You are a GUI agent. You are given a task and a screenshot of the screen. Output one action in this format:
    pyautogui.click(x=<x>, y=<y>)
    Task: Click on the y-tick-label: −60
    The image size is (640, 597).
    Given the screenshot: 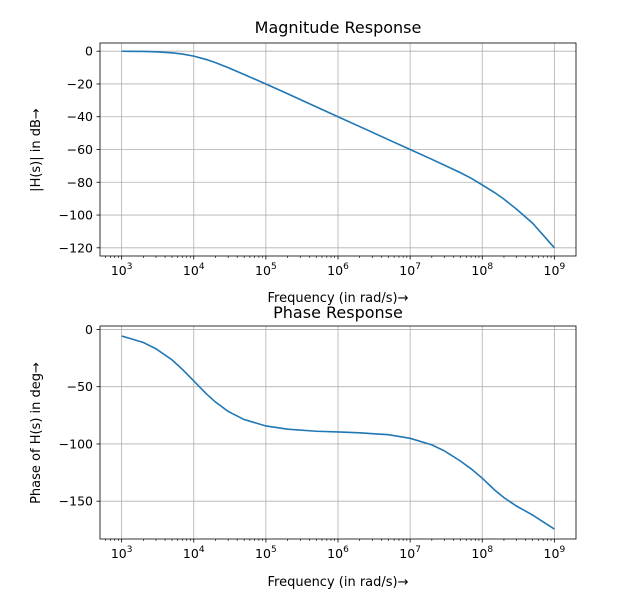 What is the action you would take?
    pyautogui.click(x=80, y=149)
    